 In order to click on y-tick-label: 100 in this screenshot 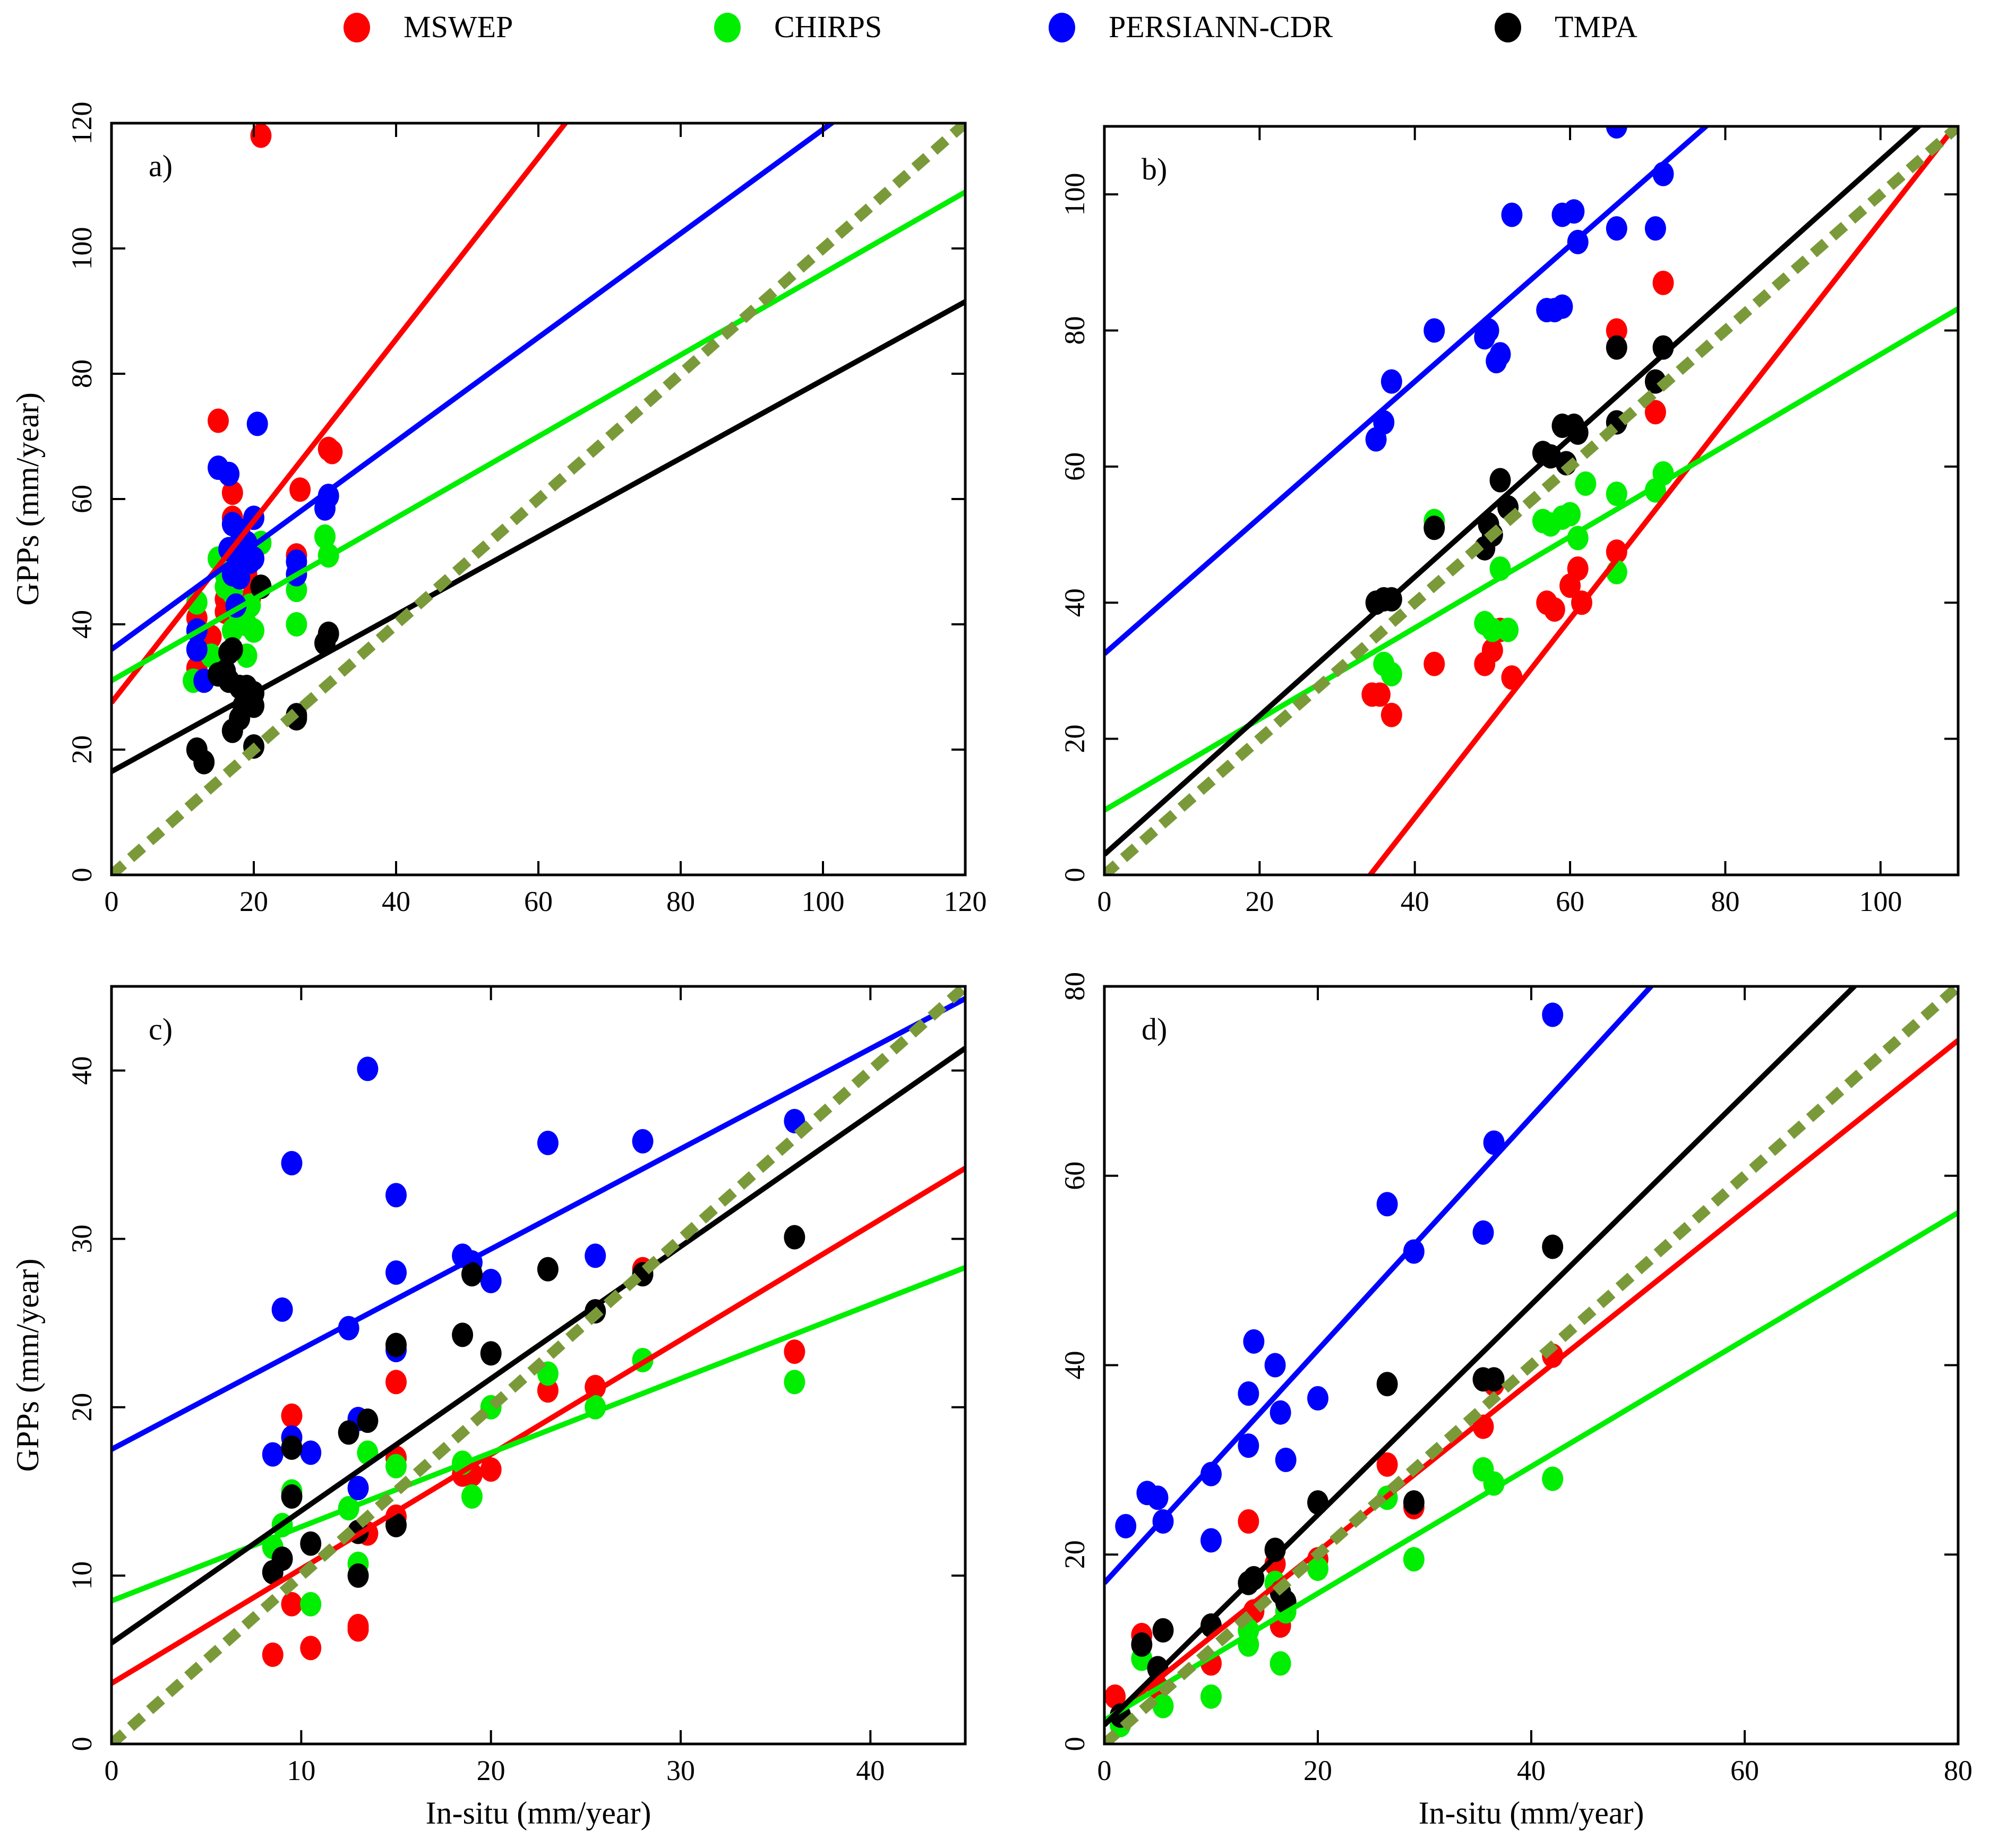, I will do `click(1075, 194)`.